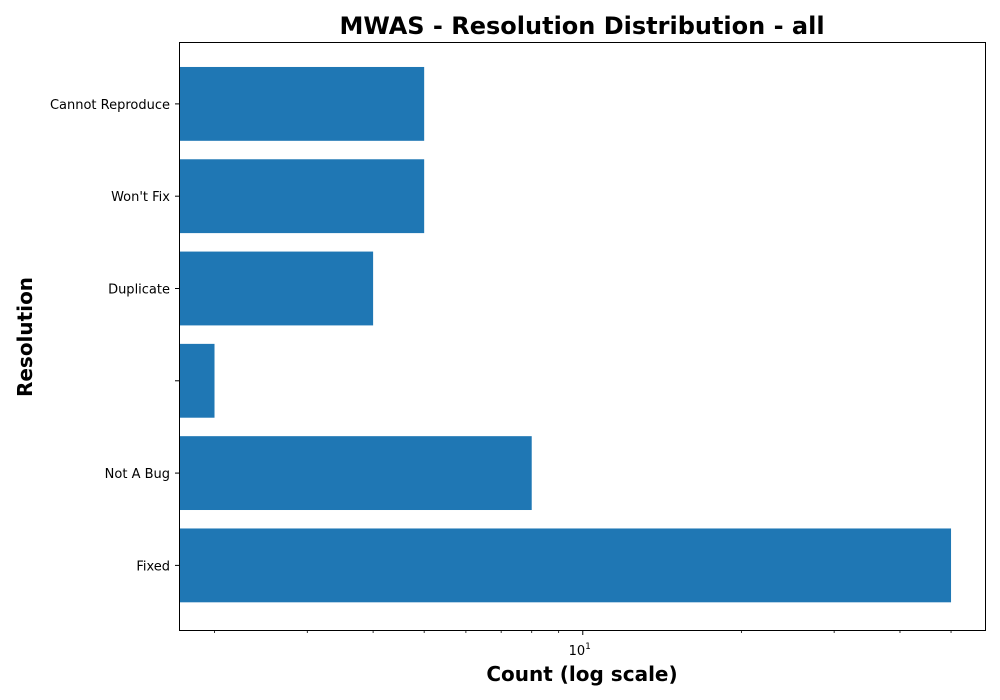 Image resolution: width=1000 pixels, height=700 pixels. Describe the element at coordinates (302, 103) in the screenshot. I see `bar-cannot-reproduce` at that location.